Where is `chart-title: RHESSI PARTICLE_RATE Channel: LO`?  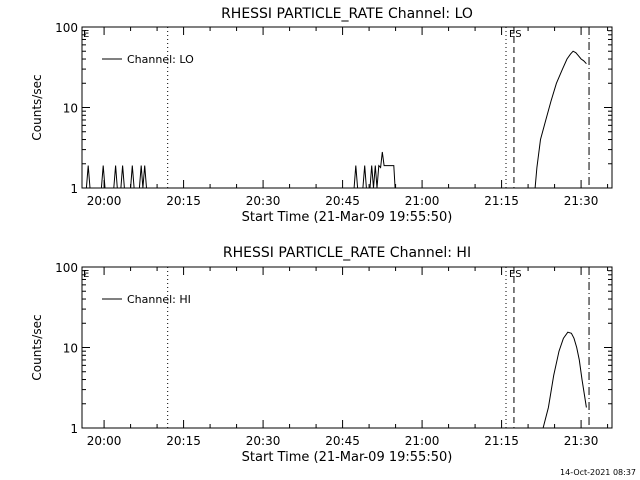 chart-title: RHESSI PARTICLE_RATE Channel: LO is located at coordinates (347, 14).